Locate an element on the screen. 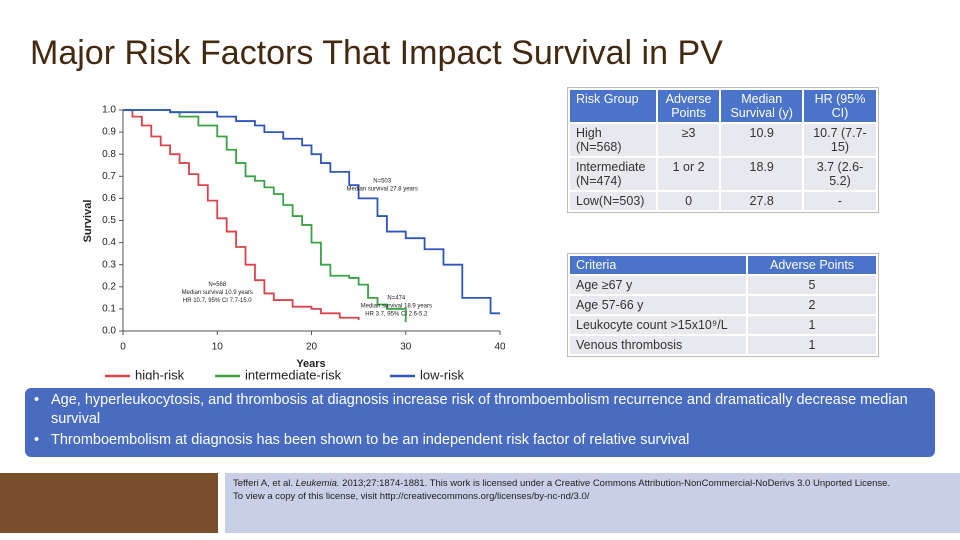  table-cell: - is located at coordinates (840, 201).